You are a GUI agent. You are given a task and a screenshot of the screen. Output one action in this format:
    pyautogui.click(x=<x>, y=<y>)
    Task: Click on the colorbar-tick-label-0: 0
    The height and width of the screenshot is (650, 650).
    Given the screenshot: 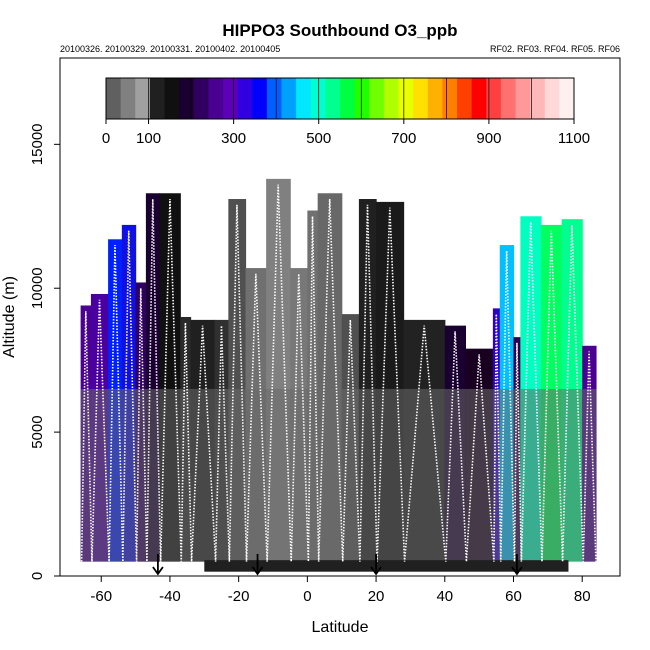 What is the action you would take?
    pyautogui.click(x=106, y=138)
    